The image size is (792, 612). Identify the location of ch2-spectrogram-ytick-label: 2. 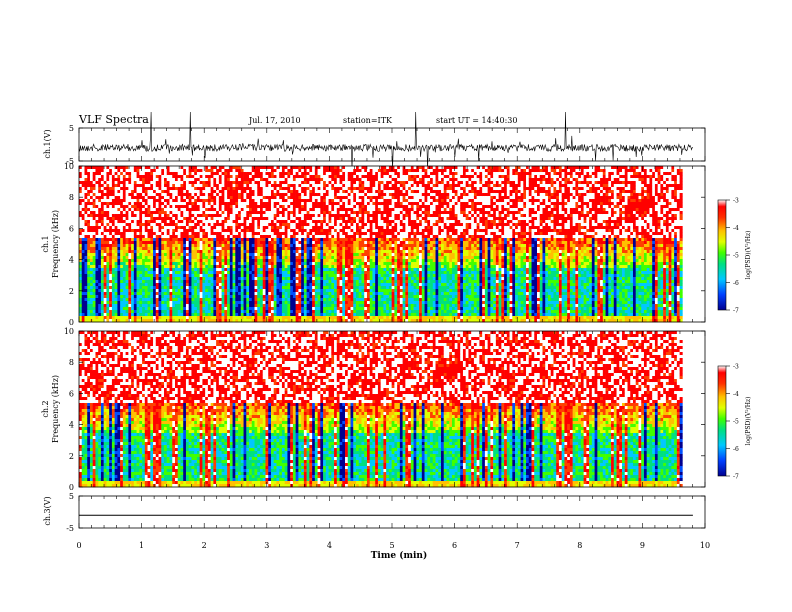
(71, 456).